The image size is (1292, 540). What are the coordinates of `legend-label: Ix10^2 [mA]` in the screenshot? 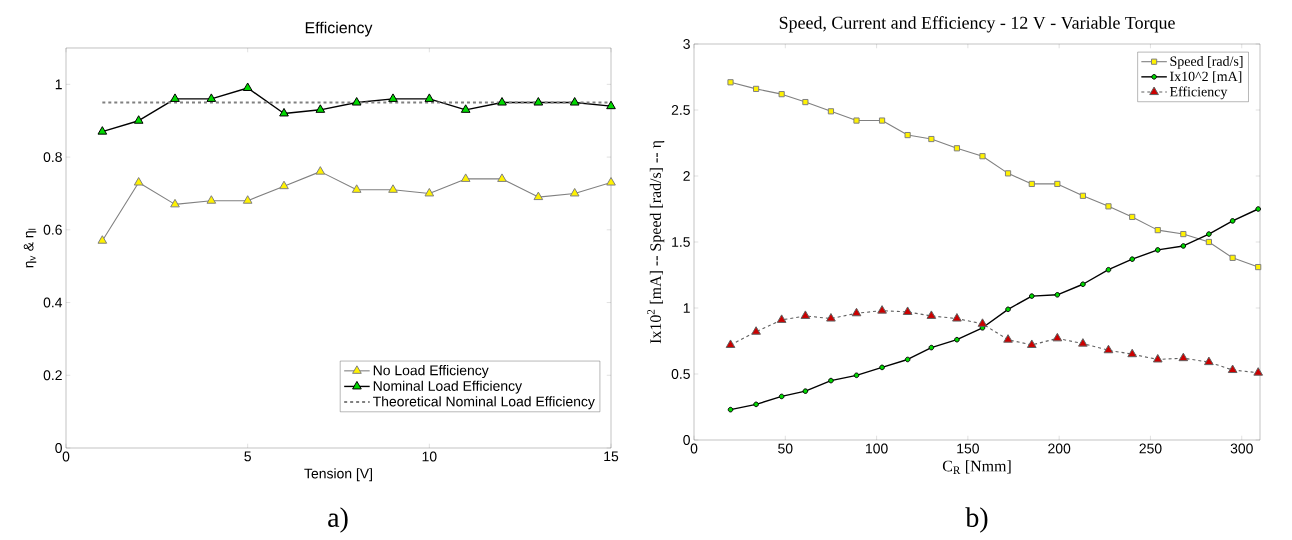 It's located at (1206, 77).